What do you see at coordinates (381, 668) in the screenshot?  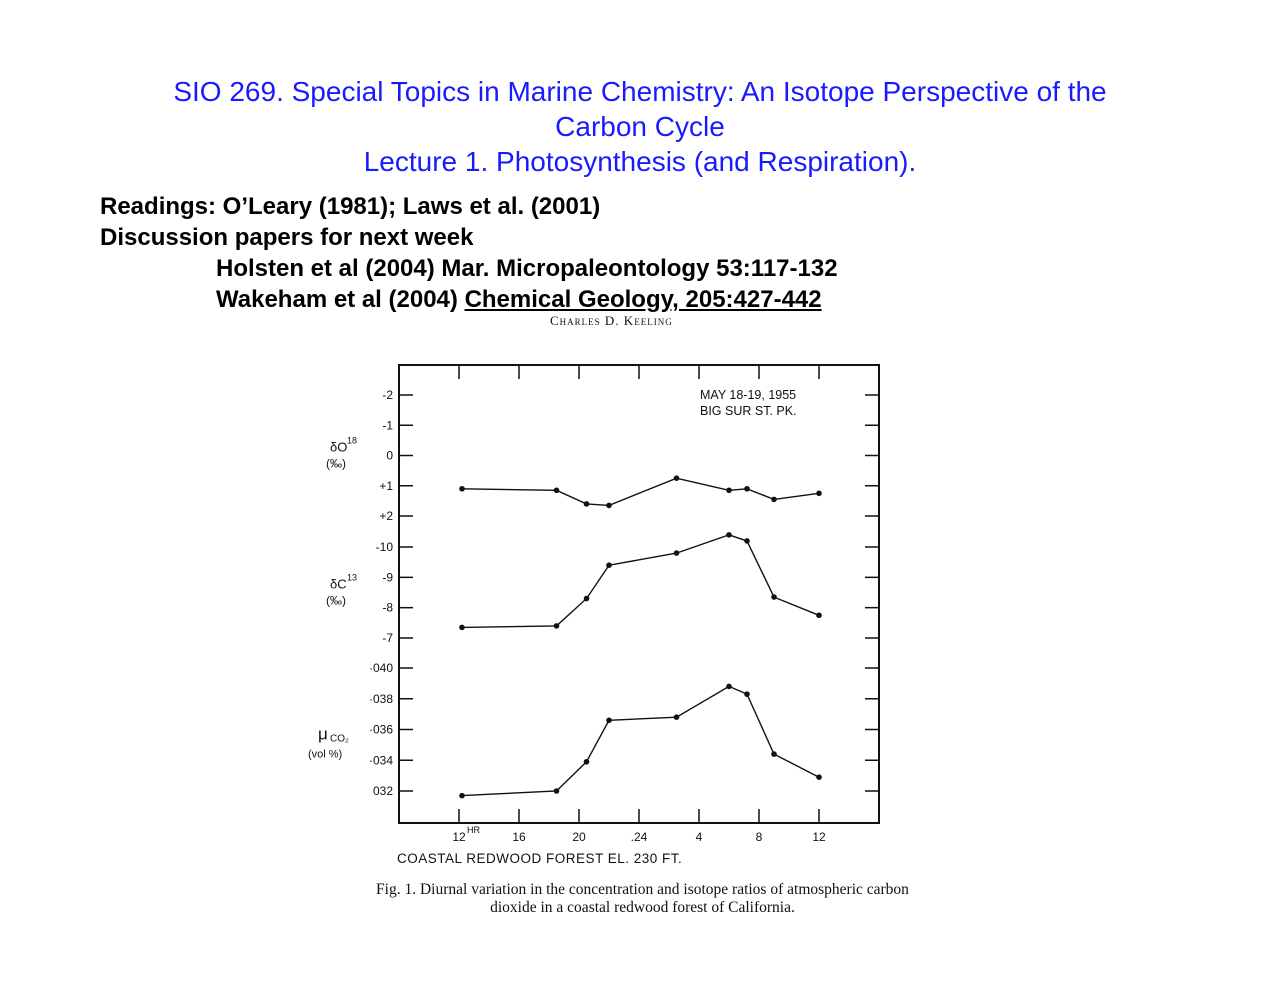 I see `y-tick-label: ·040` at bounding box center [381, 668].